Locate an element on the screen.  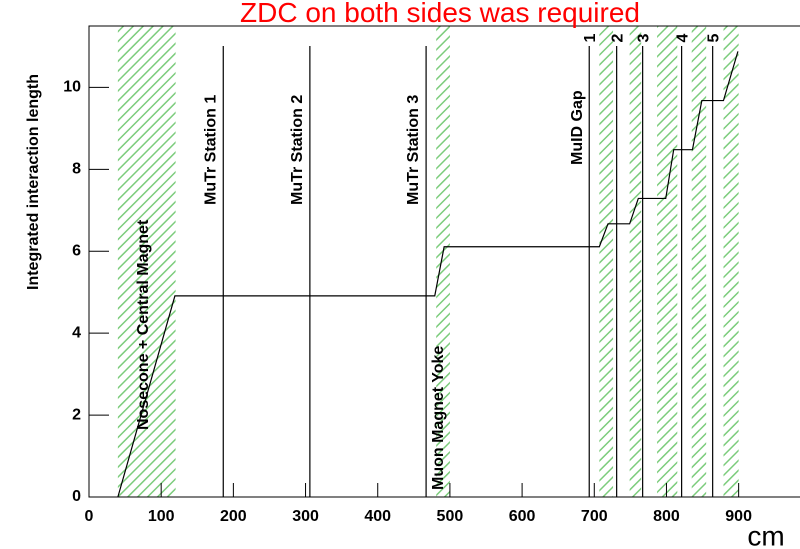
marker-label: 3 is located at coordinates (644, 37).